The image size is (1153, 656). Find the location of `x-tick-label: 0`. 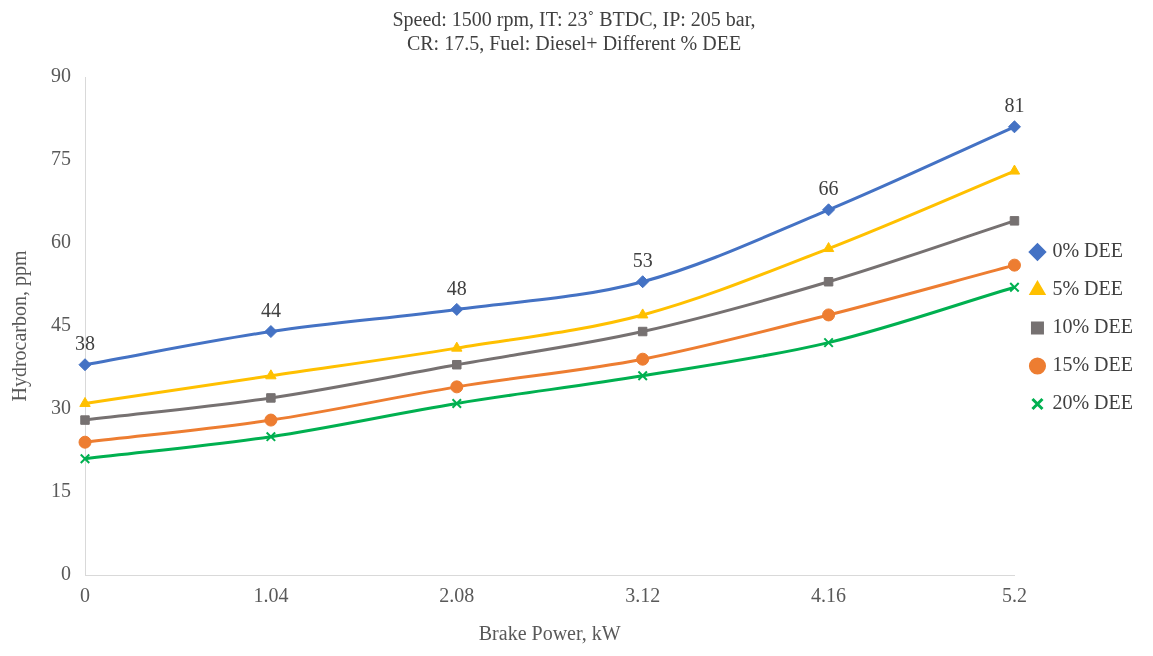

x-tick-label: 0 is located at coordinates (85, 595).